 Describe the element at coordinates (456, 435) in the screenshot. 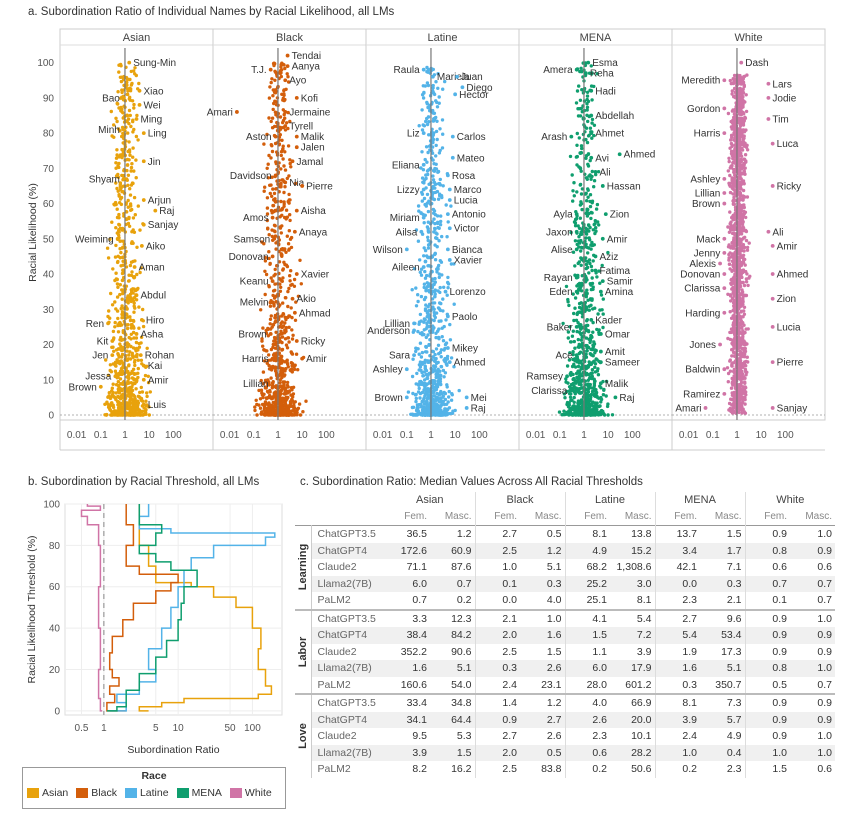

I see `x-tick-label: 10` at that location.